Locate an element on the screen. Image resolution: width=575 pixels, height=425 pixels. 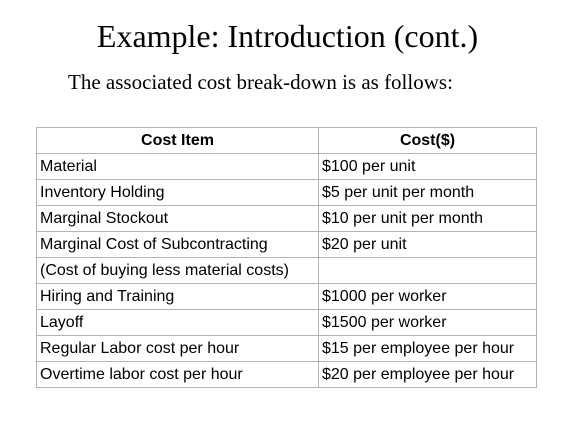
cost-value-cell: $10 per unit per month is located at coordinates (427, 218).